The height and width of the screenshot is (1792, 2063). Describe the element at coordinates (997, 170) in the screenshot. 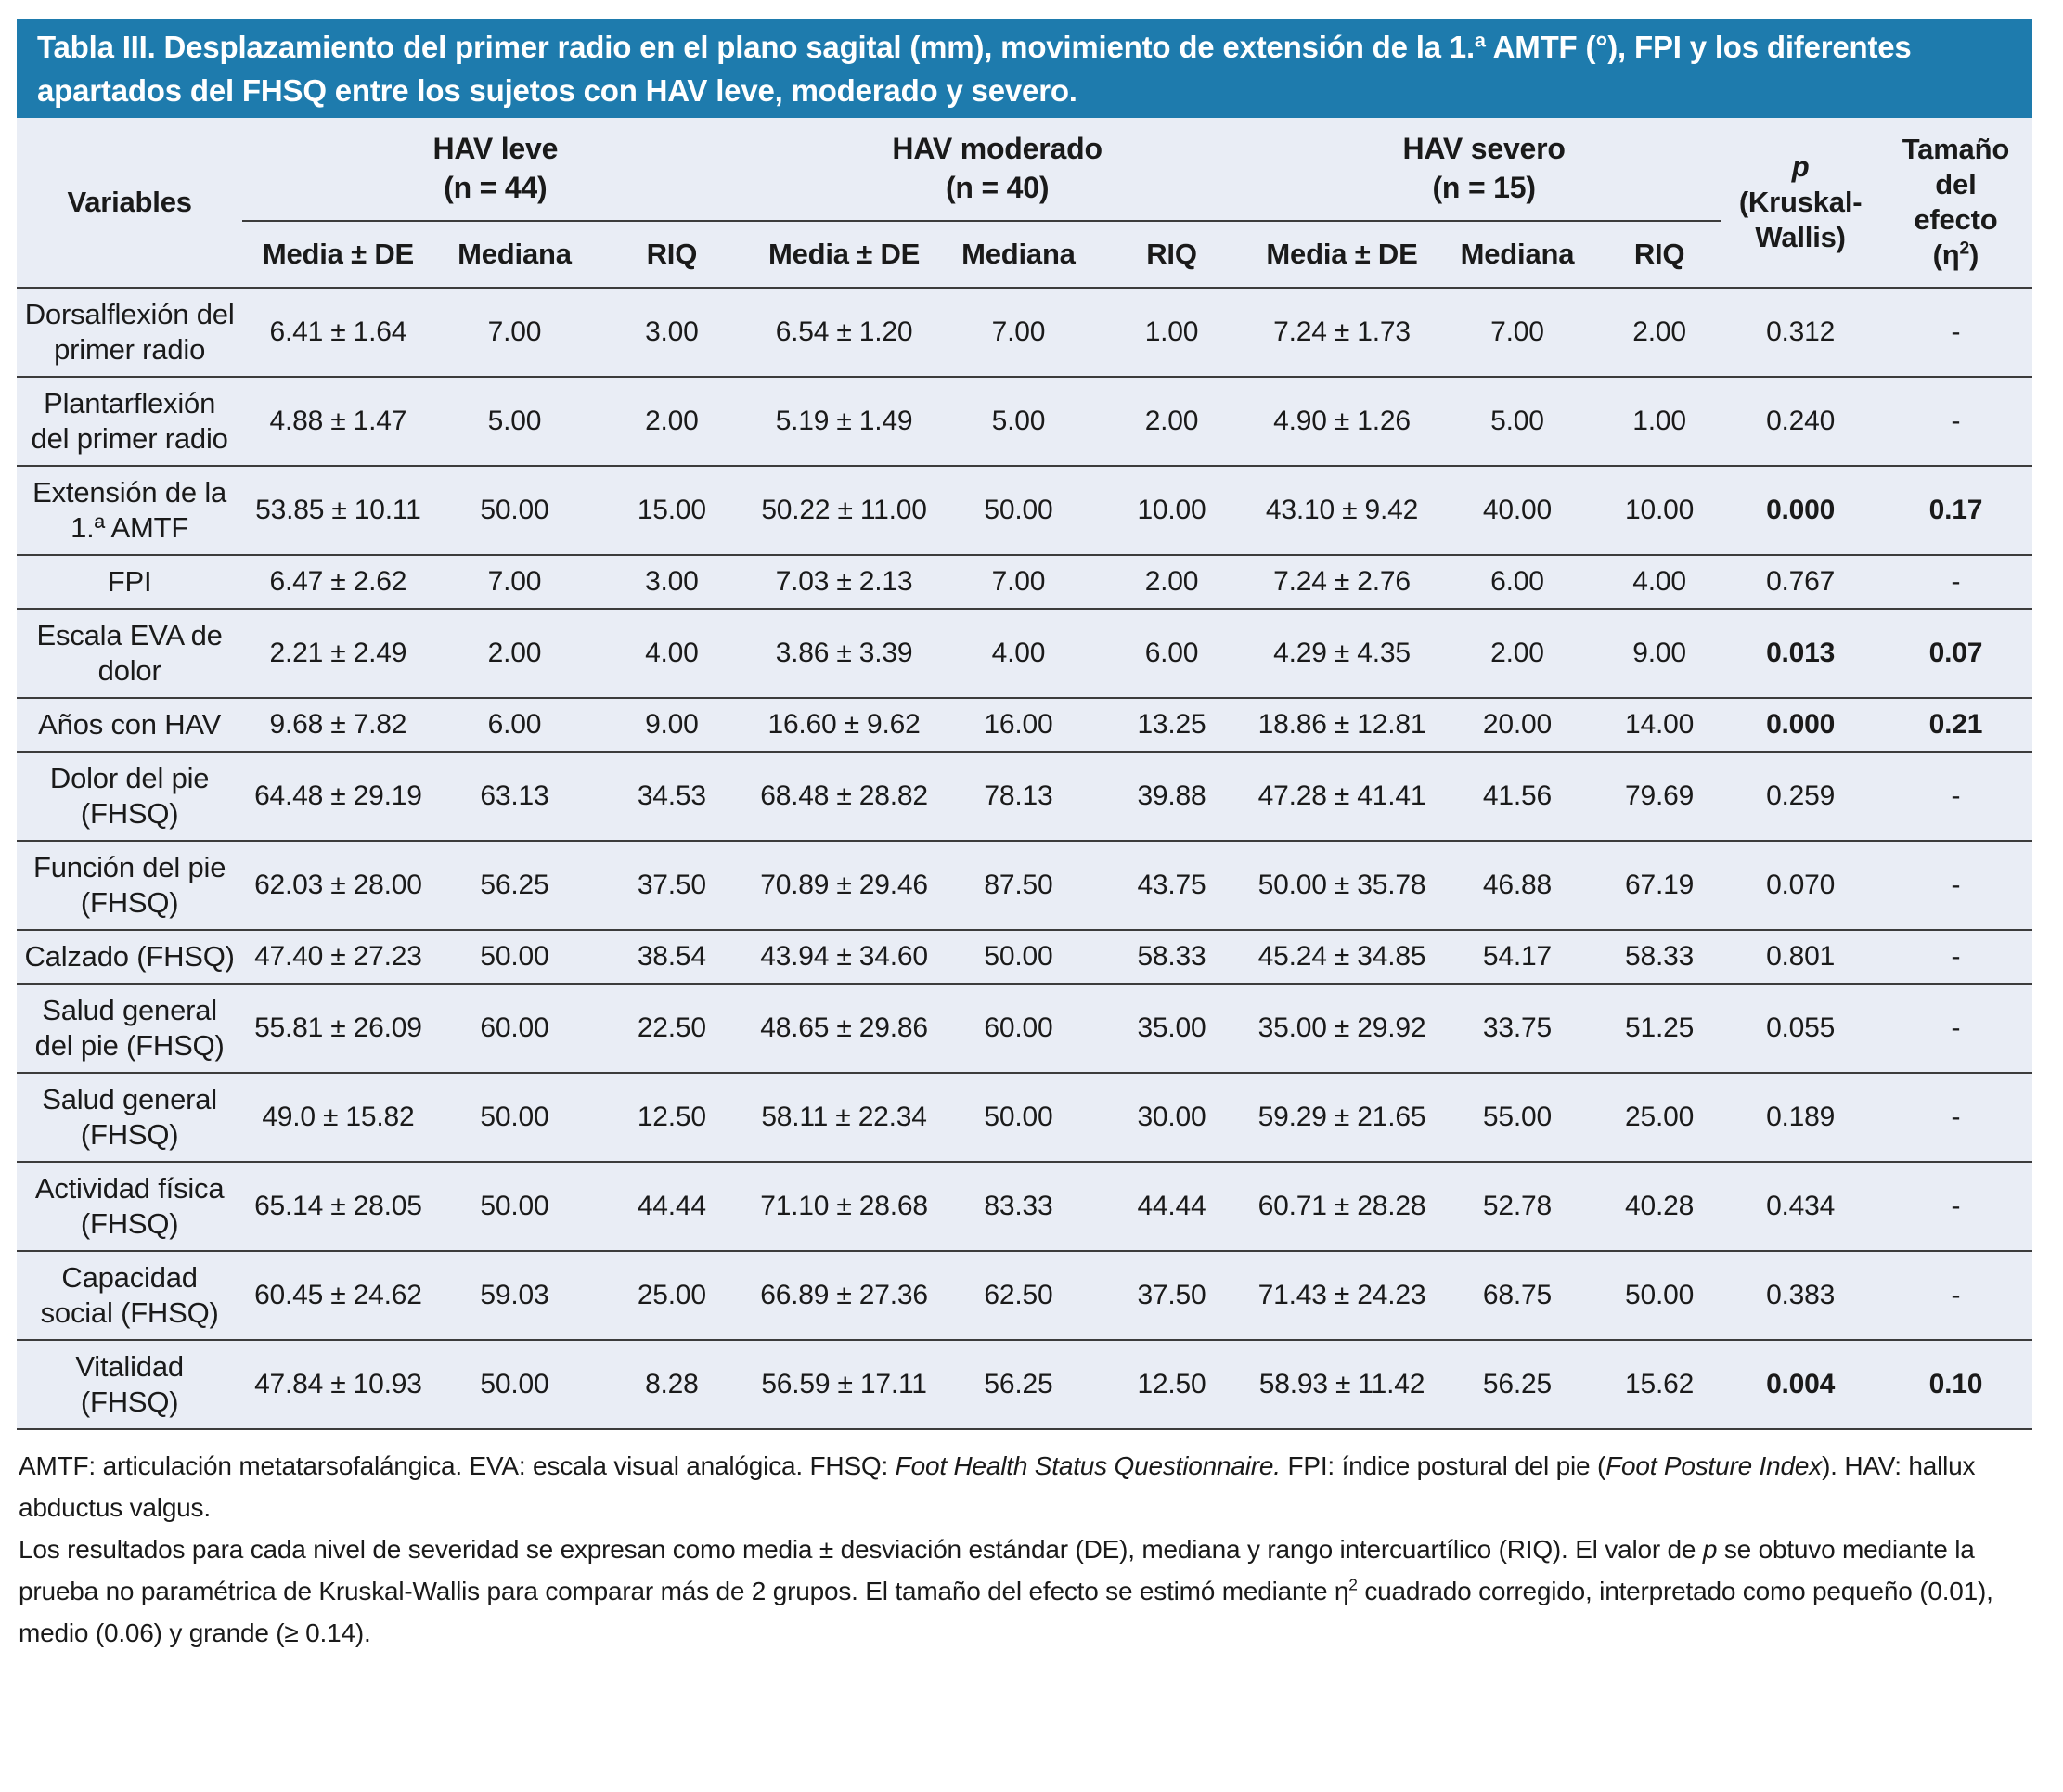

I see `group-header-hav-moderado: HAV moderado (n = 40)` at that location.